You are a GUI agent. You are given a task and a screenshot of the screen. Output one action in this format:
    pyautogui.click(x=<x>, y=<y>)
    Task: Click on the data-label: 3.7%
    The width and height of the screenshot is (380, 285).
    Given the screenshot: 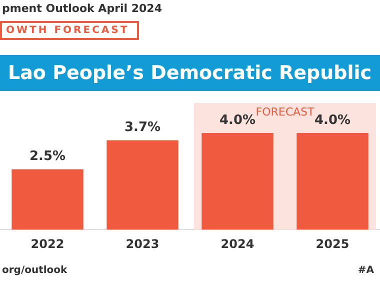 What is the action you would take?
    pyautogui.click(x=142, y=128)
    